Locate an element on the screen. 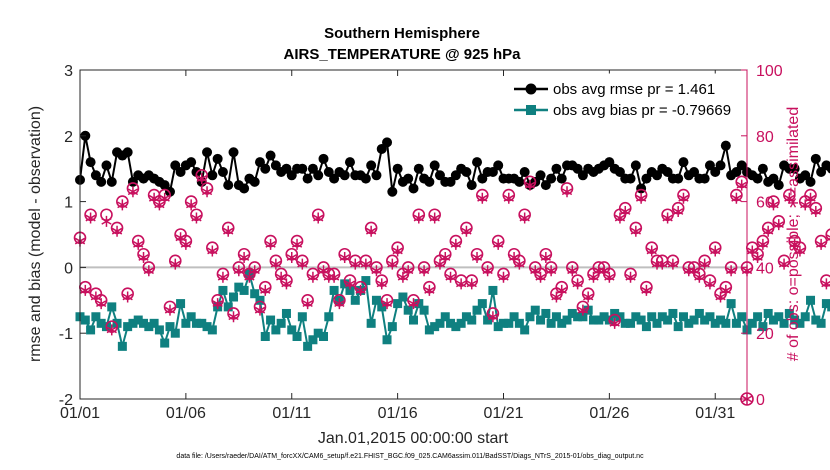 The width and height of the screenshot is (830, 470). y-axis-left: -2 -1 0 1 2 3 is located at coordinates (72, 236).